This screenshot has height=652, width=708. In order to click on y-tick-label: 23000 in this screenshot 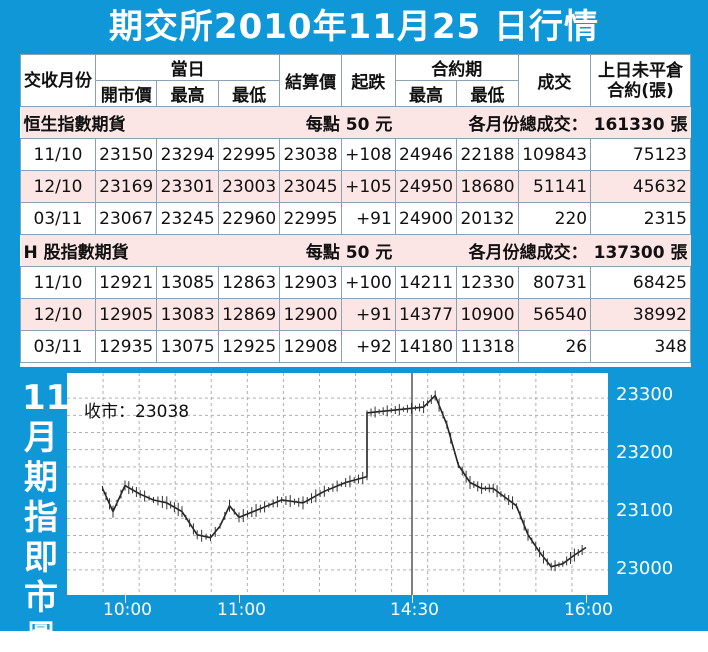, I will do `click(645, 568)`.